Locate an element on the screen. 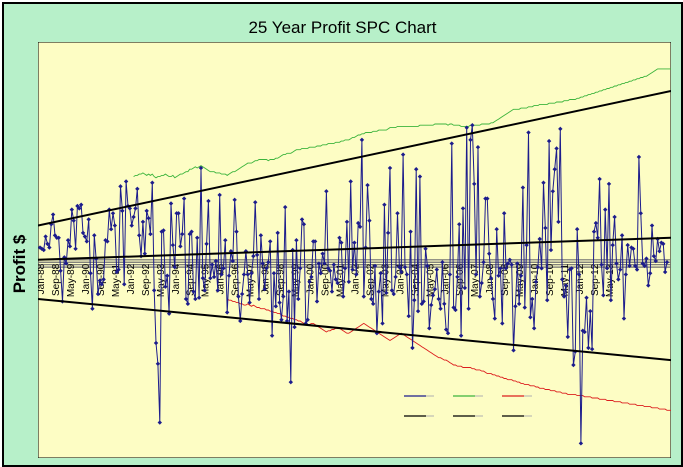  x-tick-label-9: Jan-94 is located at coordinates (176, 278).